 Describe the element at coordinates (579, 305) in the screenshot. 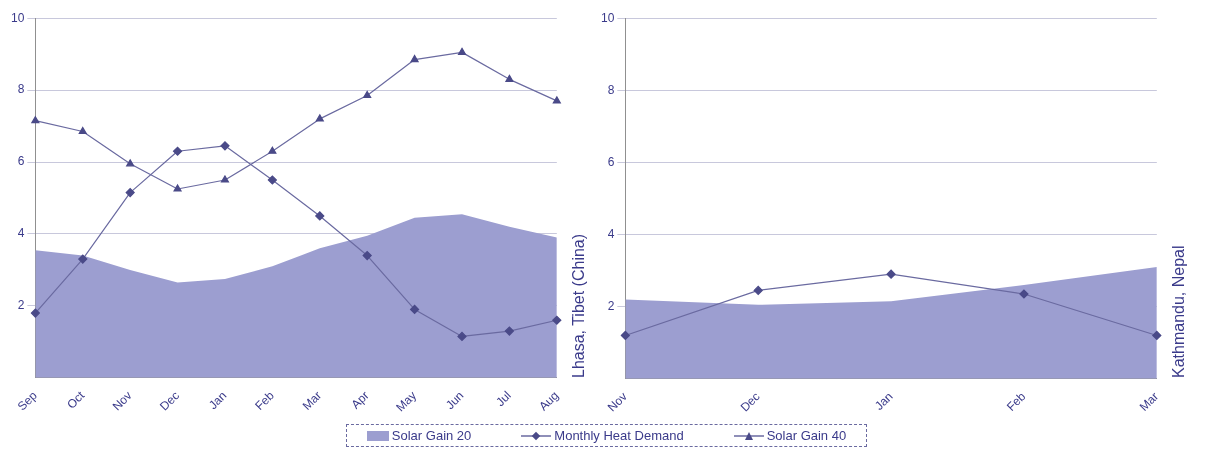

I see `y-axis-title: Lhasa, Tibet (China)` at that location.